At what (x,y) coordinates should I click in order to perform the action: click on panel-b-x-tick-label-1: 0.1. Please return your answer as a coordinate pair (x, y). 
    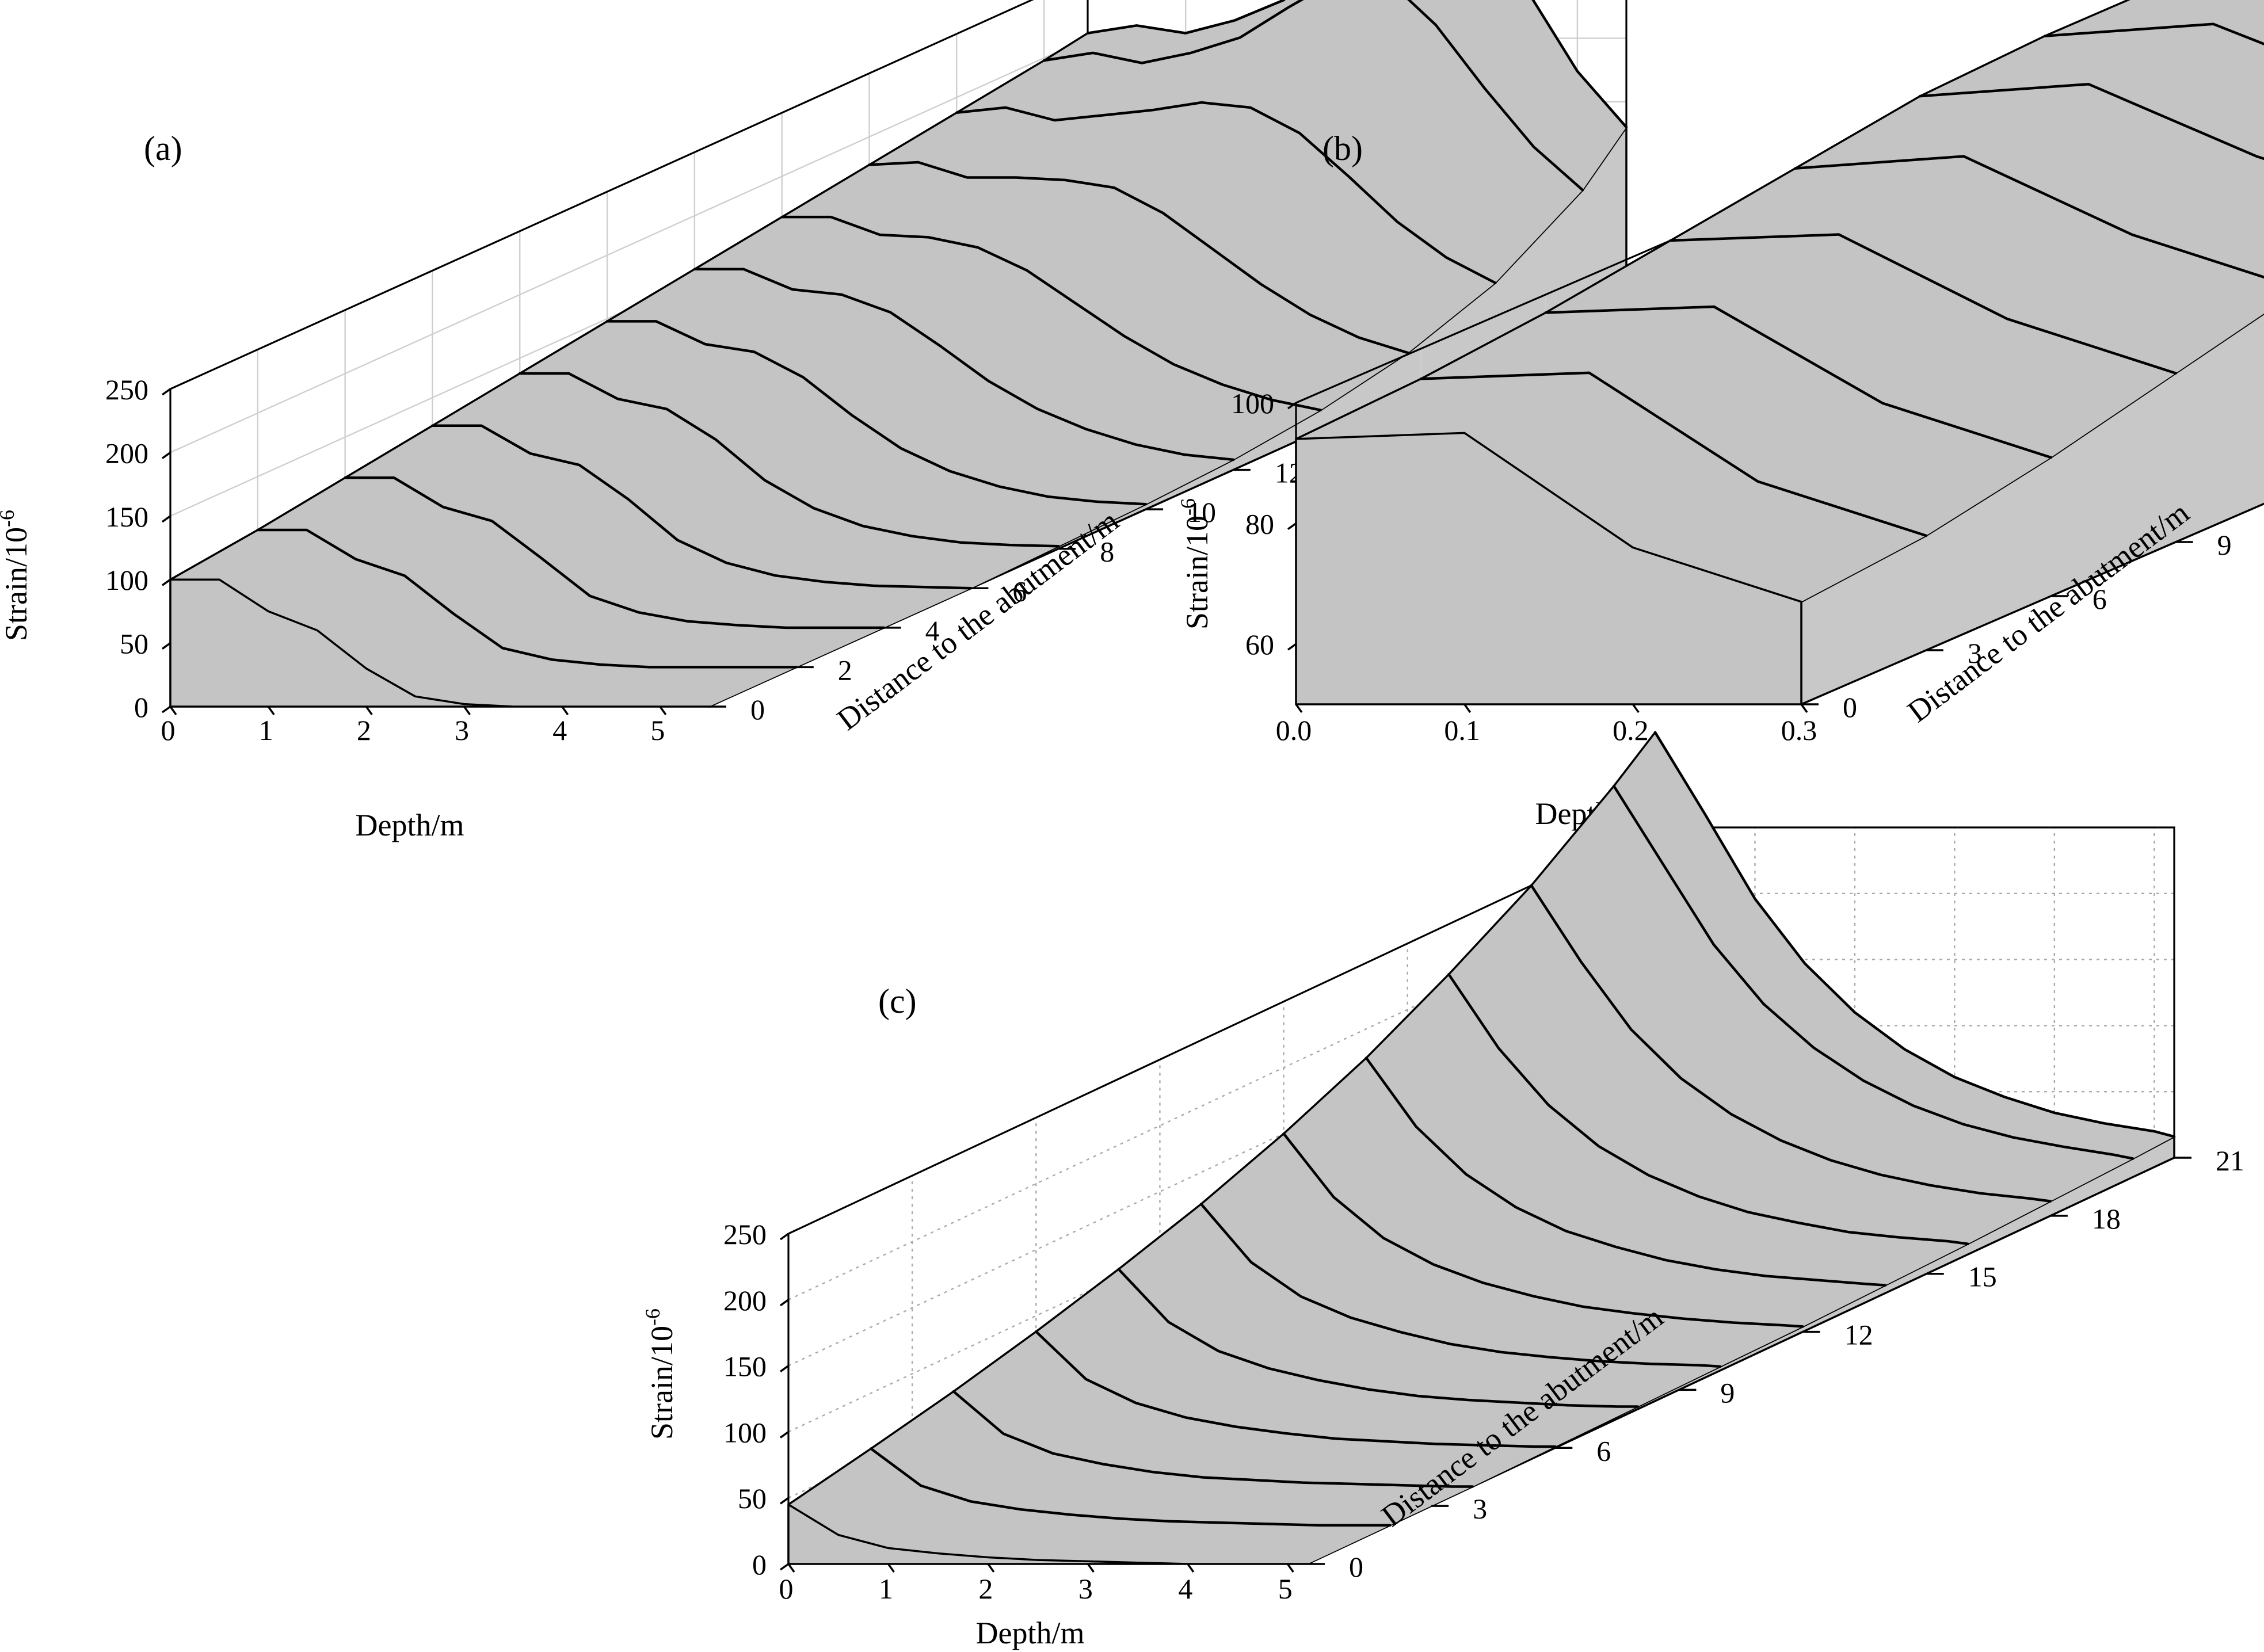
    Looking at the image, I should click on (1462, 730).